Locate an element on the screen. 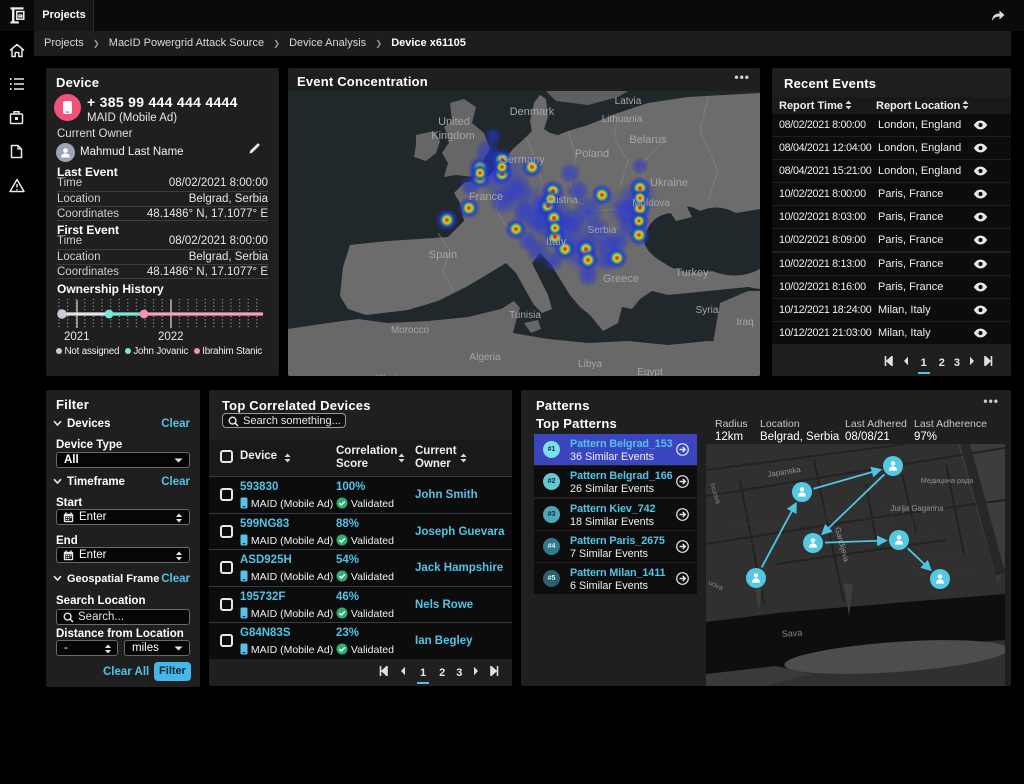 The height and width of the screenshot is (784, 1024). svg-text: Serbia is located at coordinates (602, 230).